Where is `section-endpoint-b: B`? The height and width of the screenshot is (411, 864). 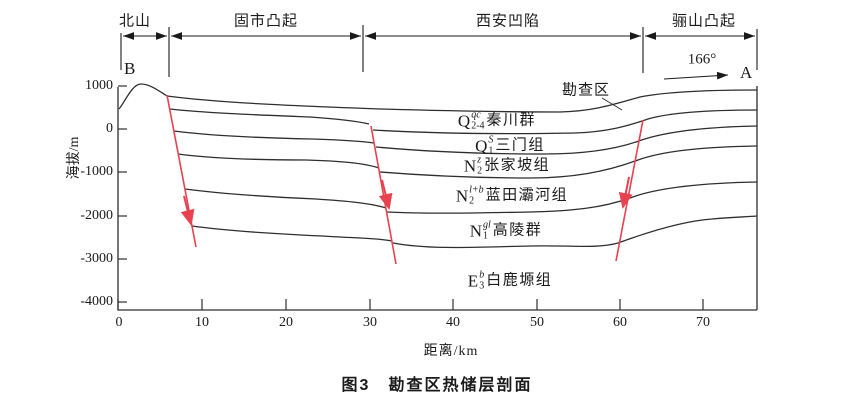 section-endpoint-b: B is located at coordinates (130, 68).